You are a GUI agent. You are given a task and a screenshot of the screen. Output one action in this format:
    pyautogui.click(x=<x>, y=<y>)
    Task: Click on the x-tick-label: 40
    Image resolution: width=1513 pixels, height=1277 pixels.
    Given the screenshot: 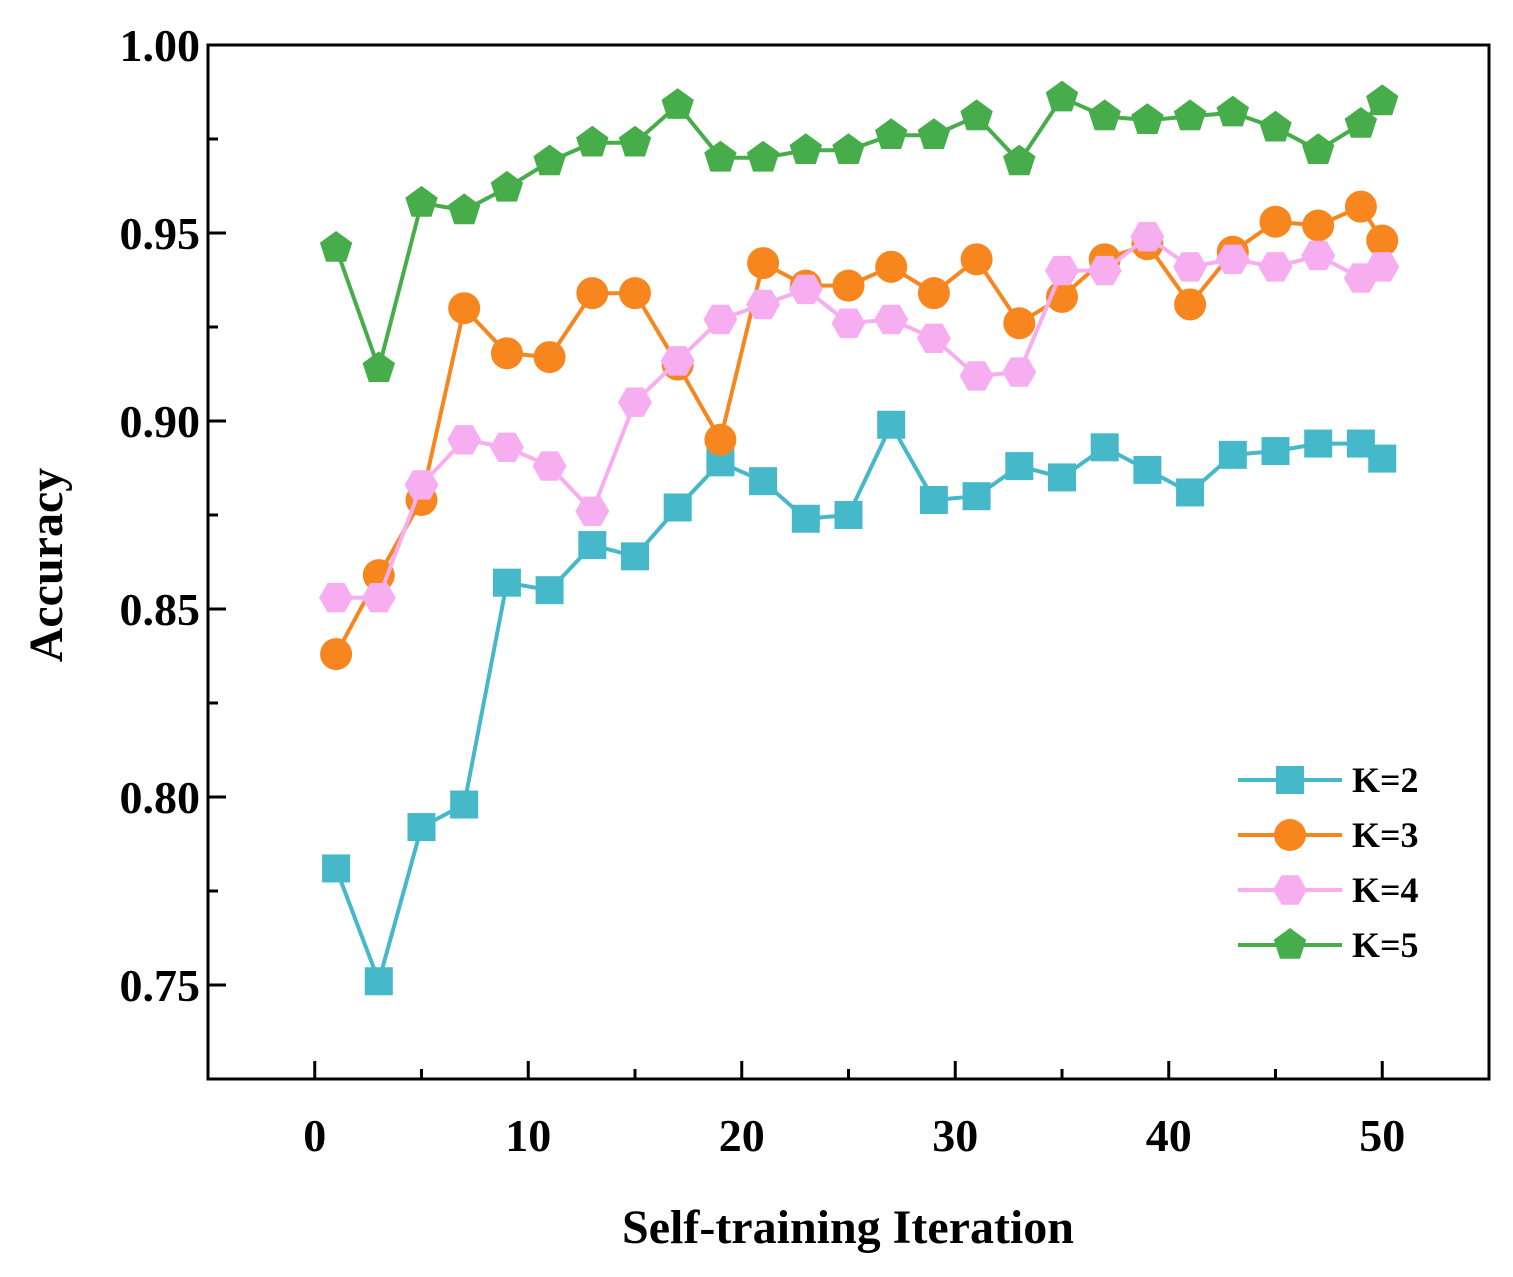 What is the action you would take?
    pyautogui.click(x=1169, y=1135)
    